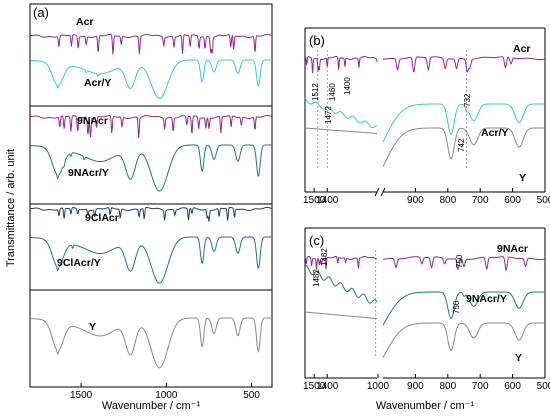 The width and height of the screenshot is (550, 416). Describe the element at coordinates (150, 79) in the screenshot. I see `trace-acr-y` at that location.